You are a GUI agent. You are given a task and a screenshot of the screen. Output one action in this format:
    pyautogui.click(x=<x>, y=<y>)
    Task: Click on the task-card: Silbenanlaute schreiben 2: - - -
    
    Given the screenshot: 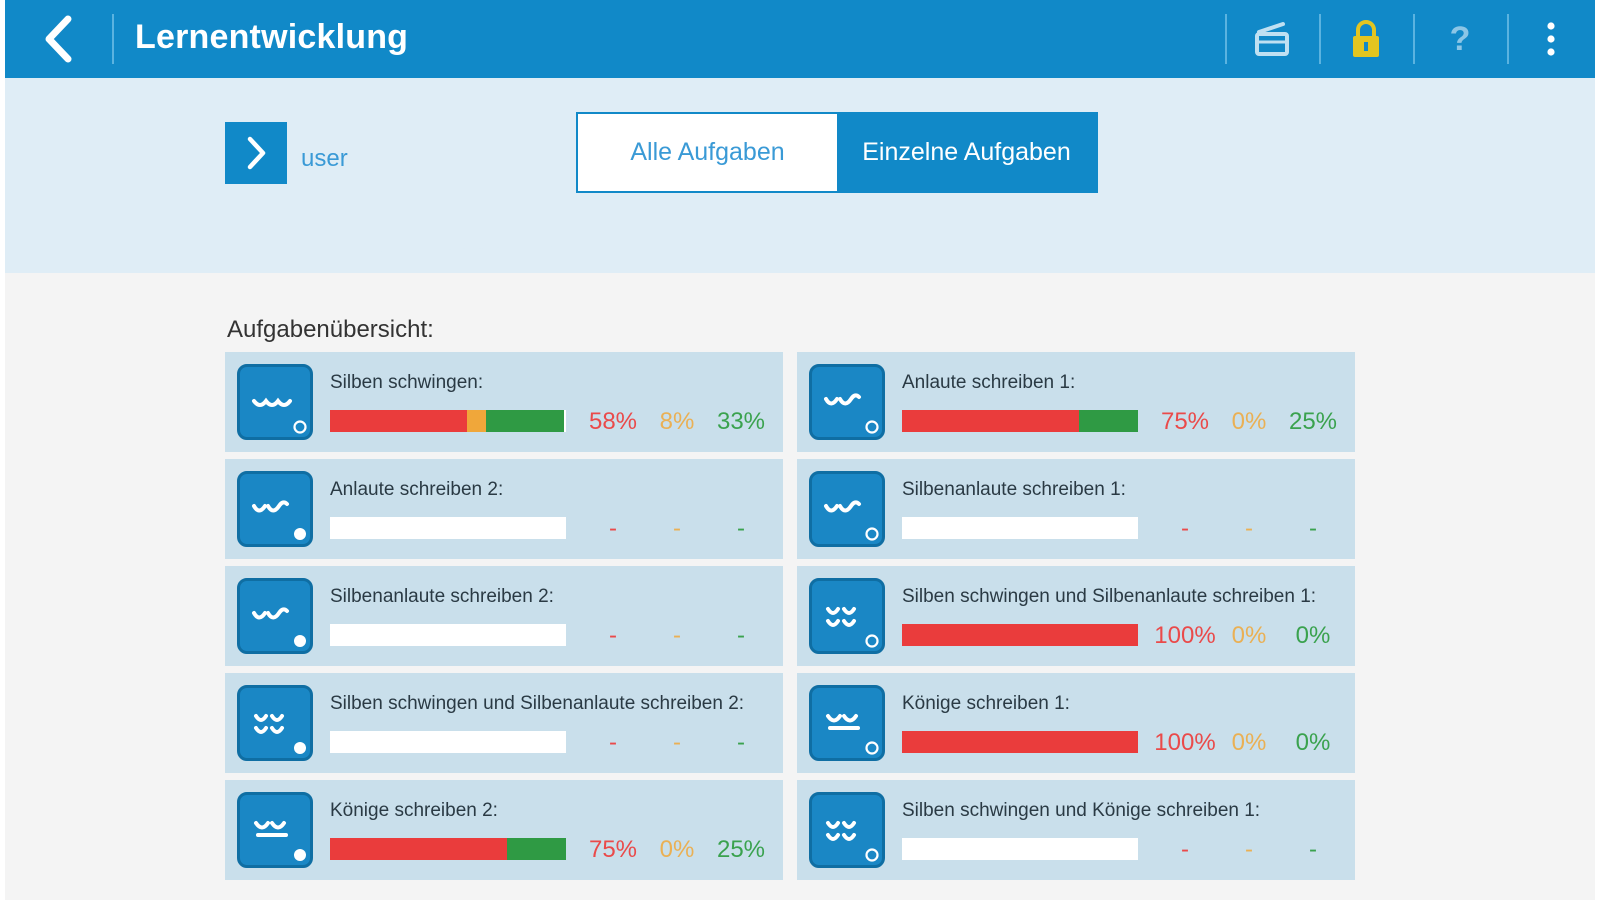 What is the action you would take?
    pyautogui.click(x=504, y=616)
    